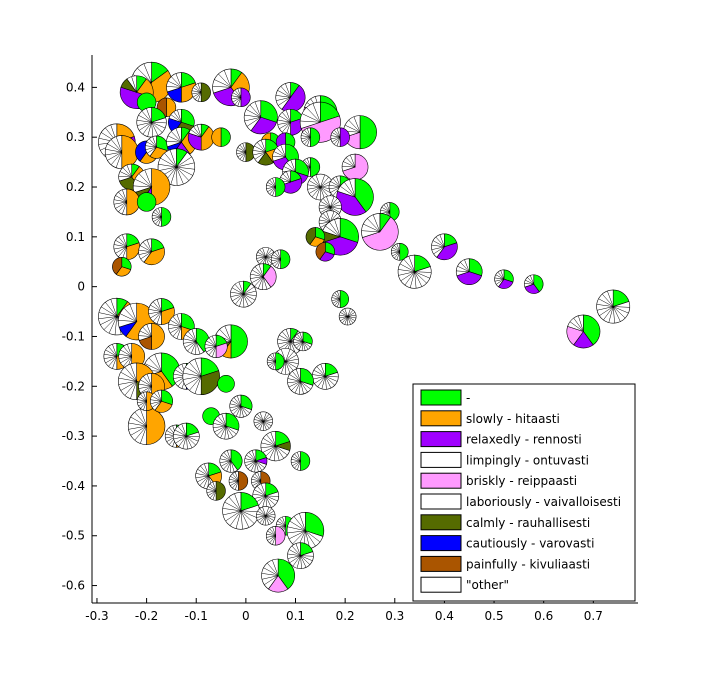 This screenshot has height=688, width=706. What do you see at coordinates (295, 616) in the screenshot?
I see `x-tick-label: 0.1` at bounding box center [295, 616].